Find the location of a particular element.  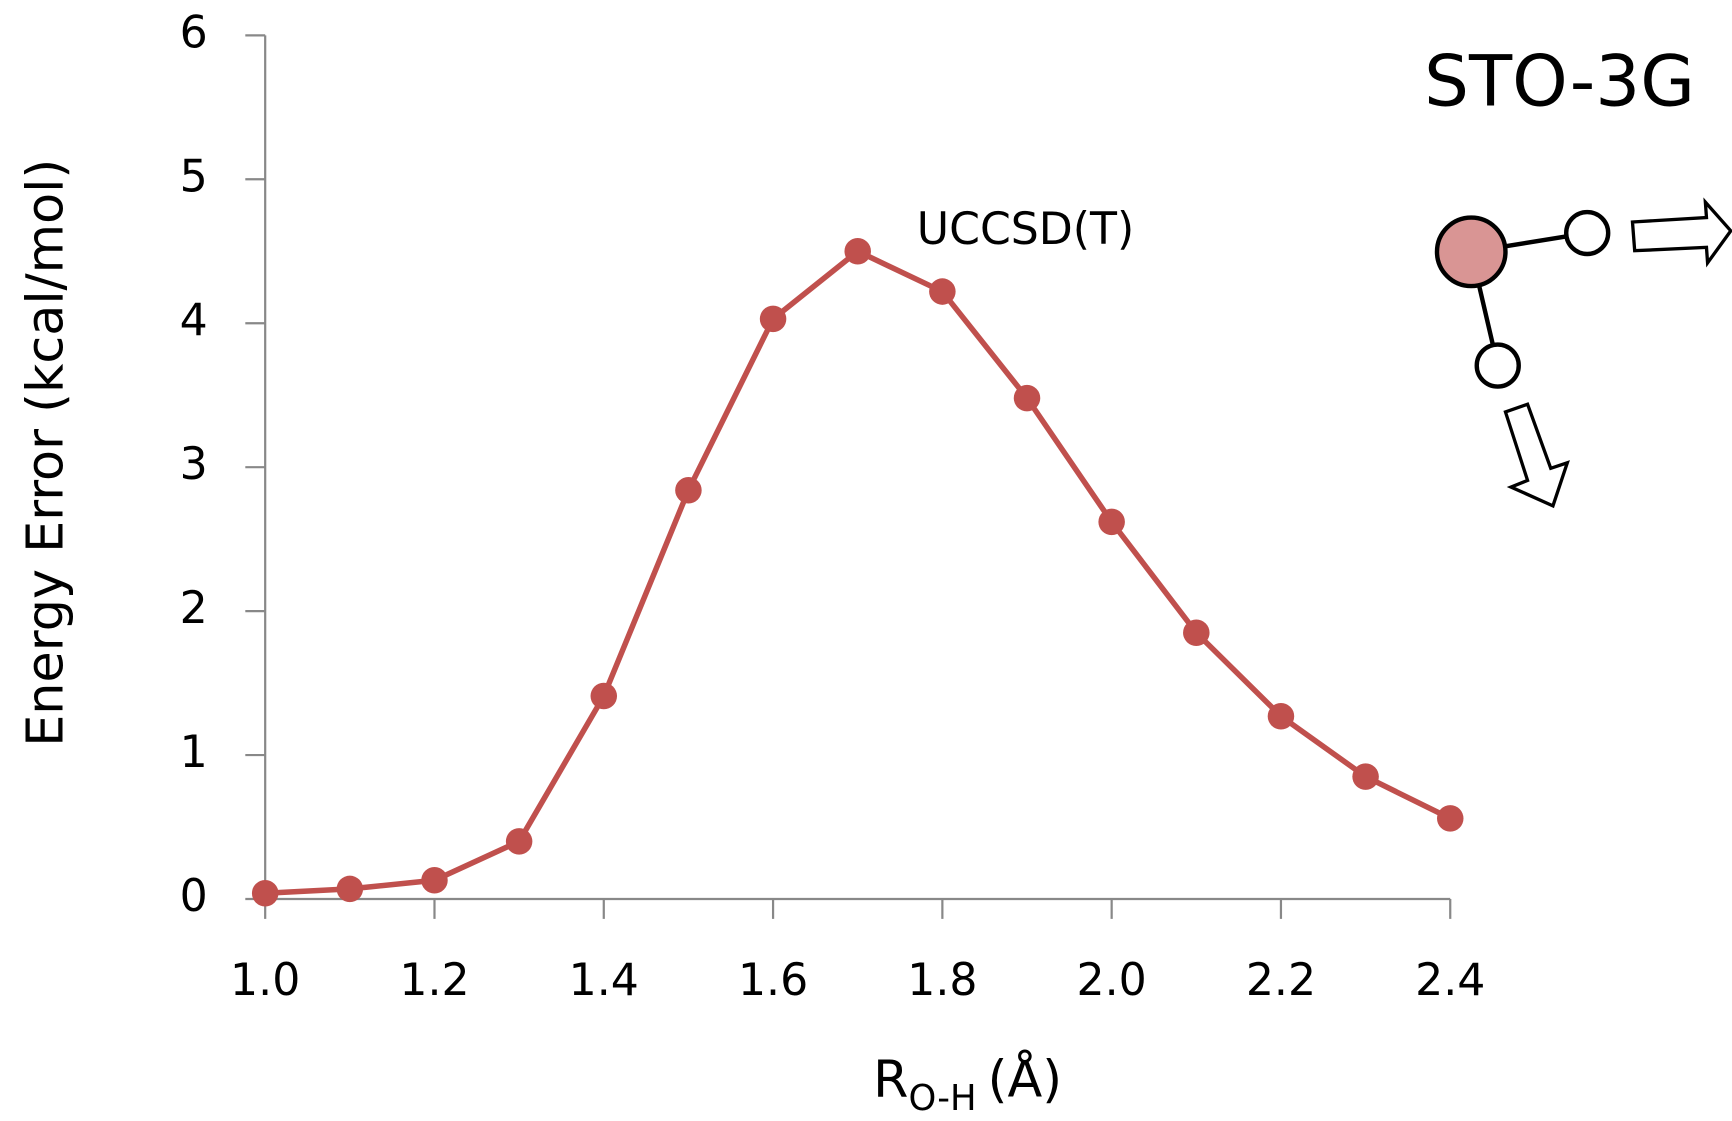

y-tick-label: 5 is located at coordinates (194, 176).